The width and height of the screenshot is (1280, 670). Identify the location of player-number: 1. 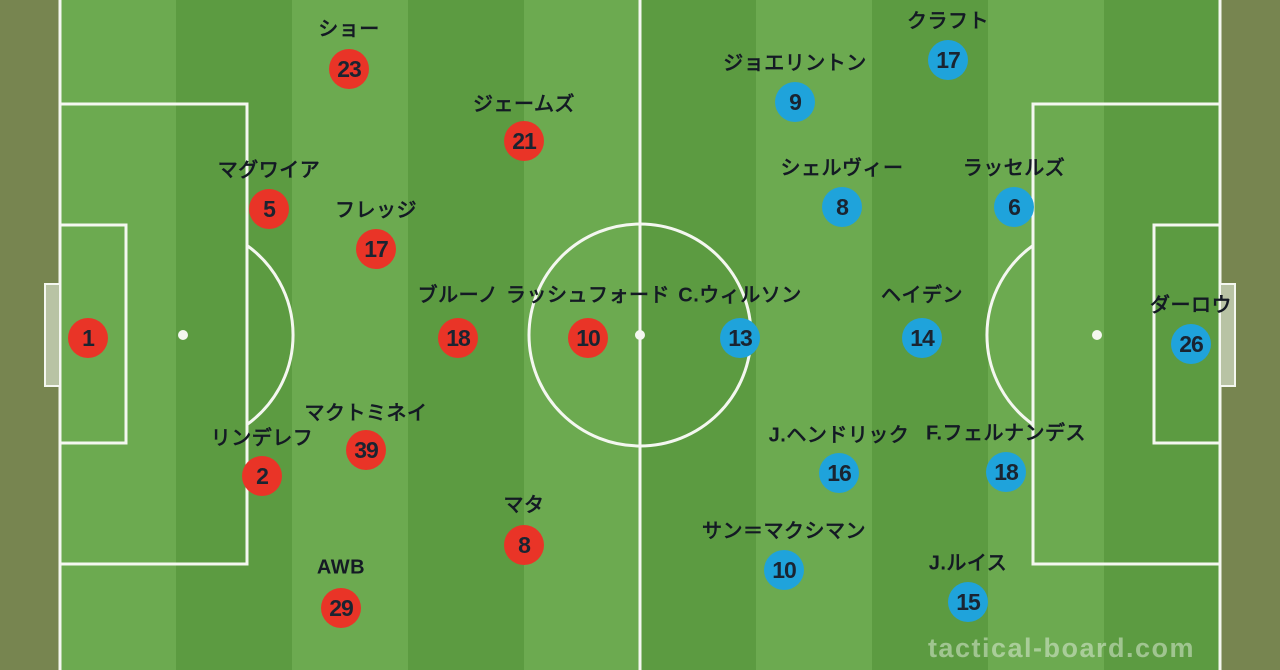
(88, 337).